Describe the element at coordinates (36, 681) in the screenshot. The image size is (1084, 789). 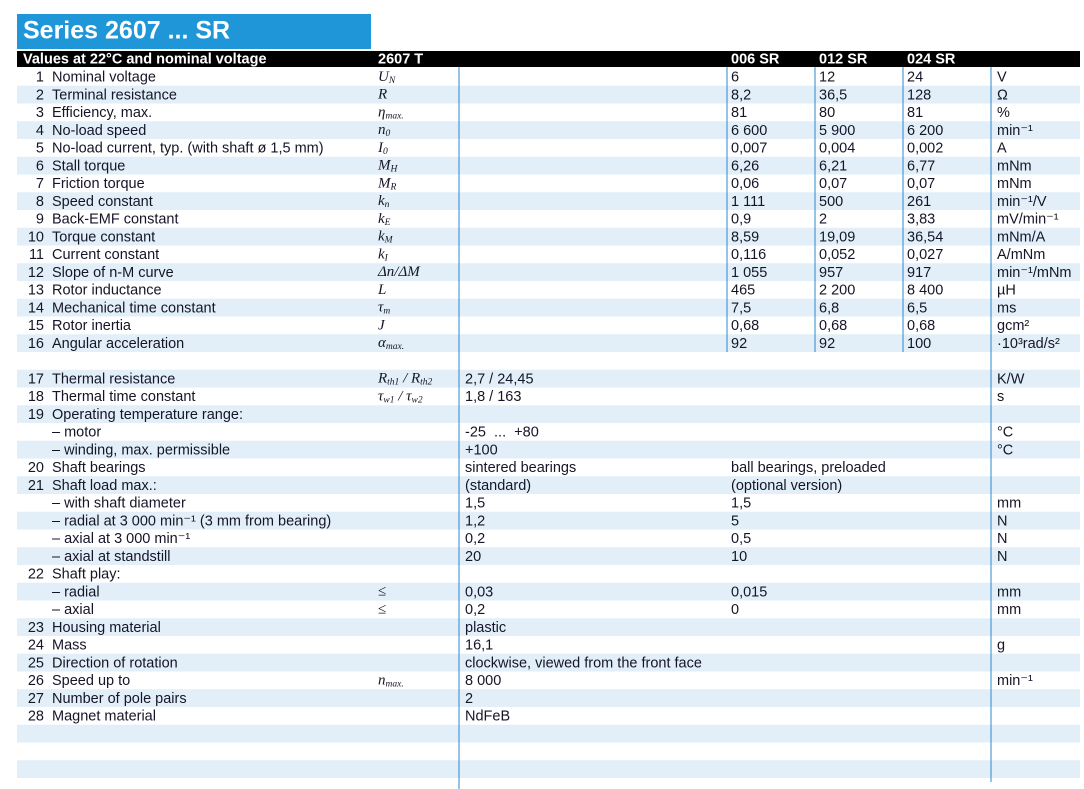
I see `row-number: 26` at that location.